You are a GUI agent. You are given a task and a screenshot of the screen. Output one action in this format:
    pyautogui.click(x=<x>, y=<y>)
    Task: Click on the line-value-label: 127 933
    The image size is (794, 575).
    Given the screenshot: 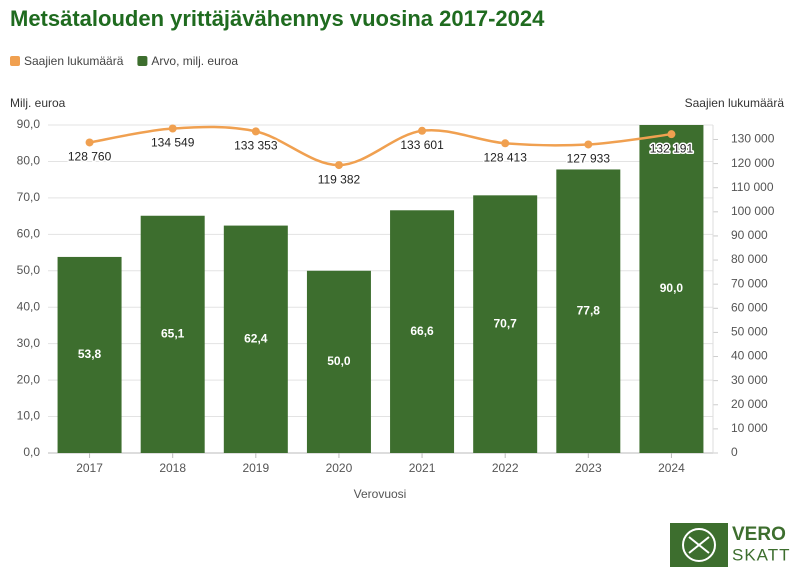 What is the action you would take?
    pyautogui.click(x=589, y=159)
    